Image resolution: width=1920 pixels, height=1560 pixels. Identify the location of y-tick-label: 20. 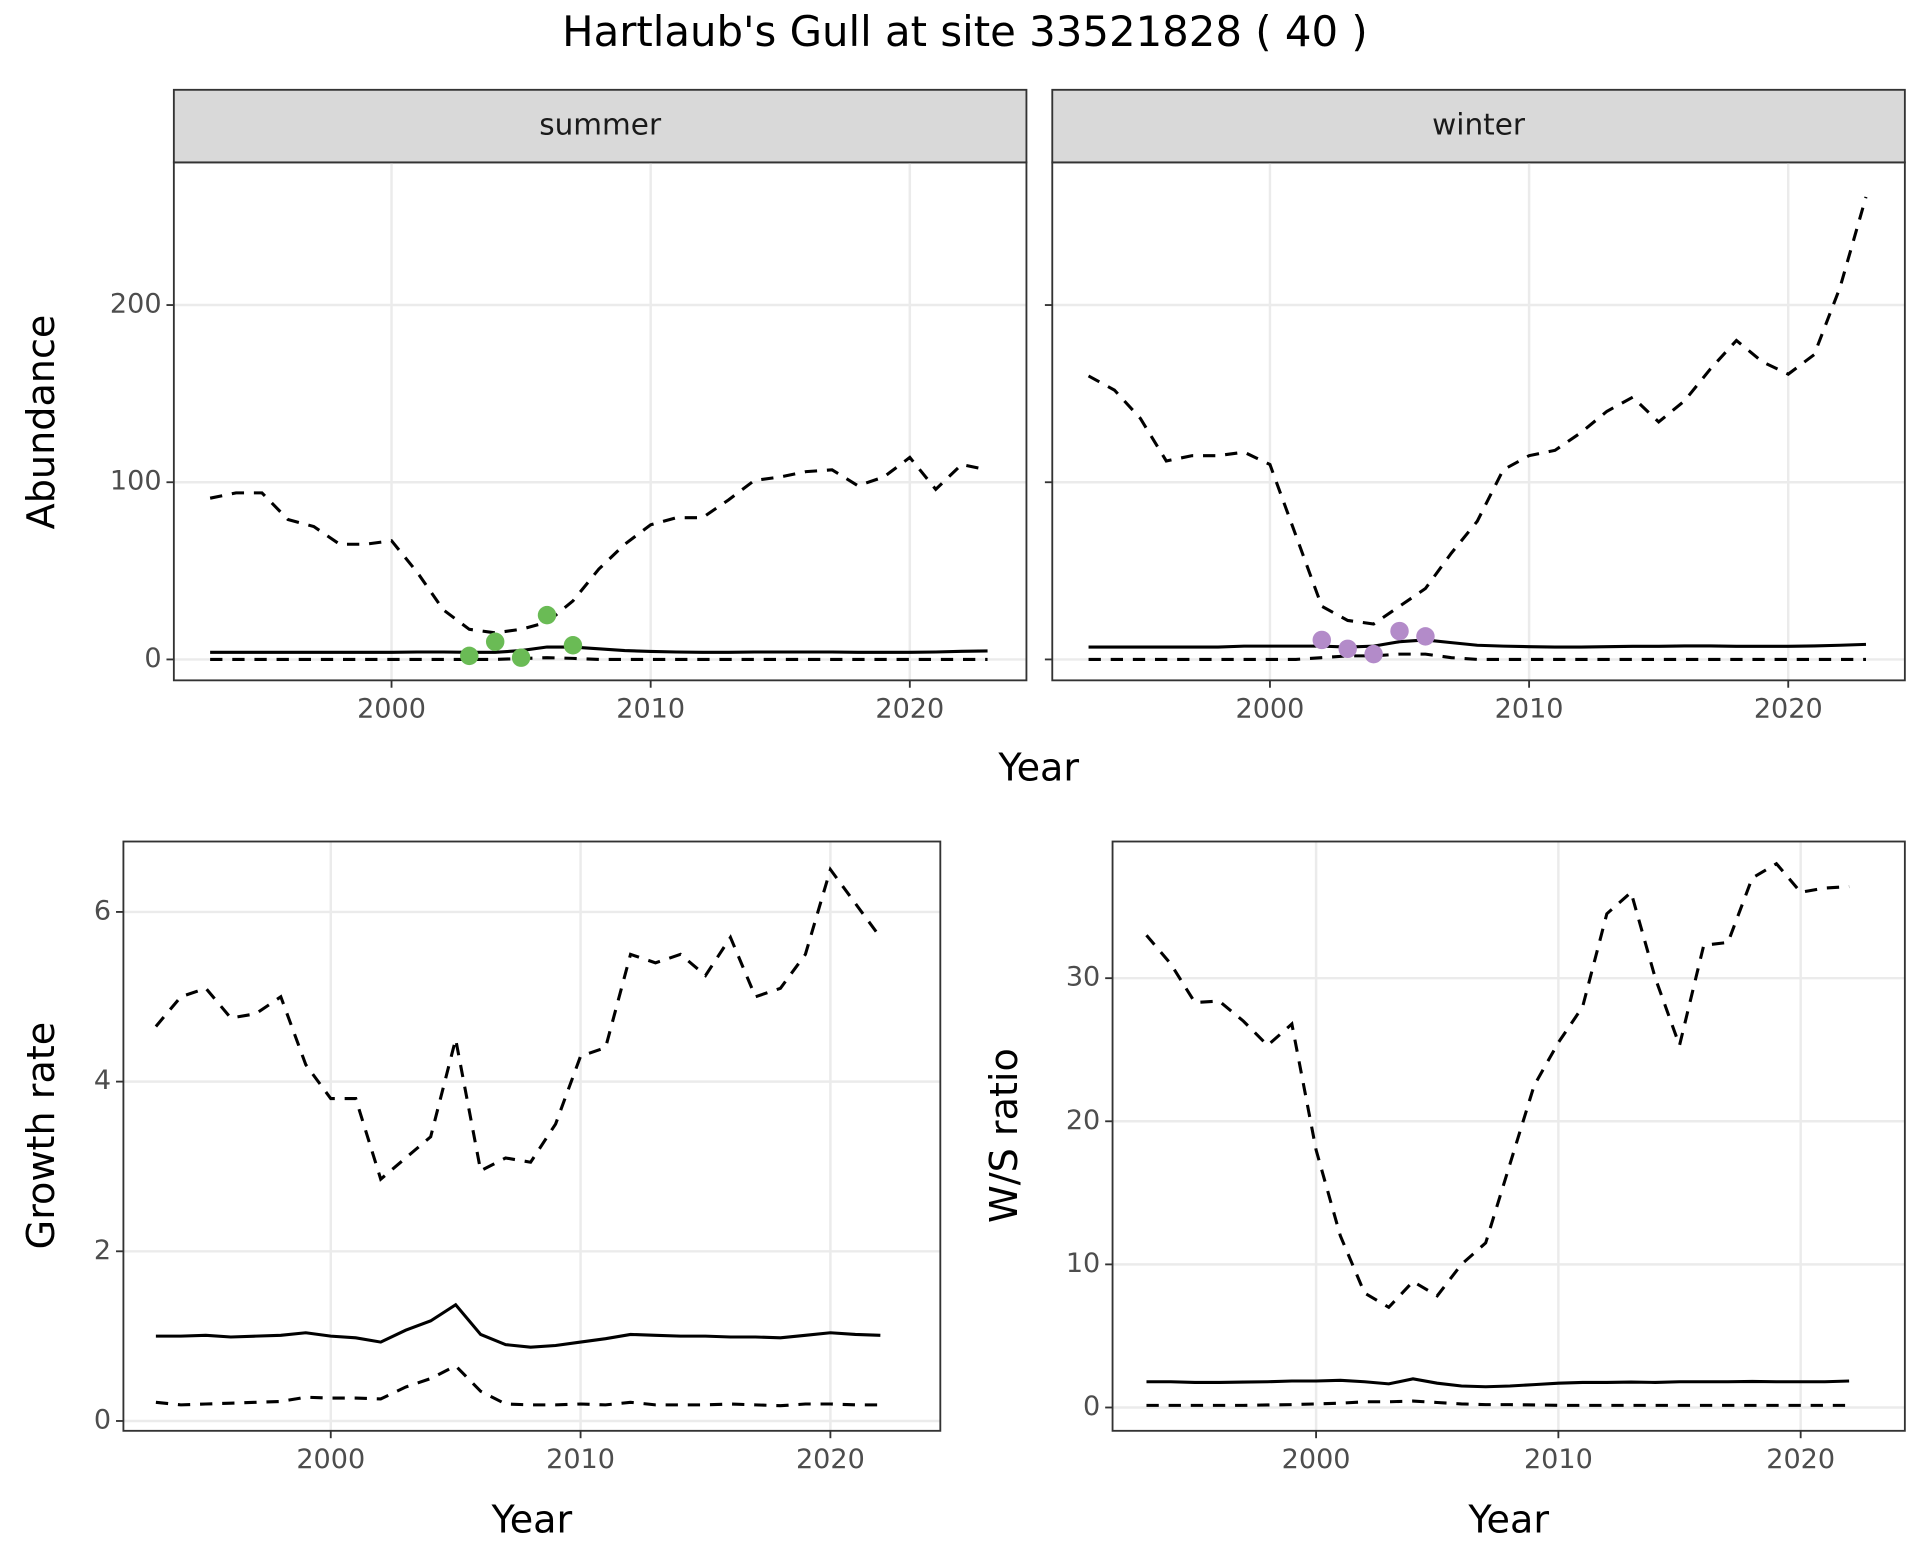
(1083, 1120).